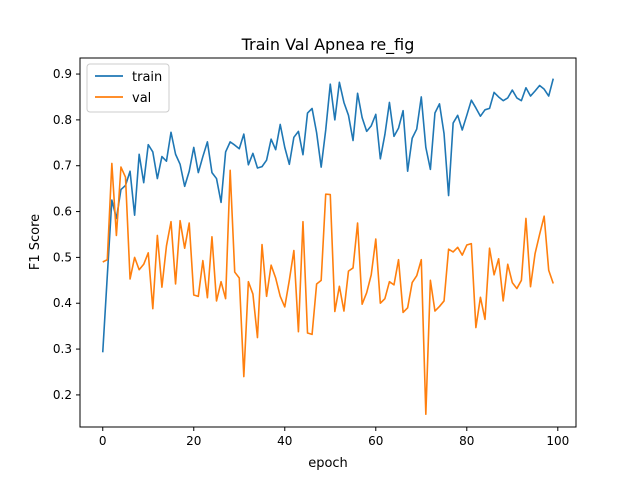 The height and width of the screenshot is (484, 640). Describe the element at coordinates (141, 98) in the screenshot. I see `legend-val-label: val` at that location.